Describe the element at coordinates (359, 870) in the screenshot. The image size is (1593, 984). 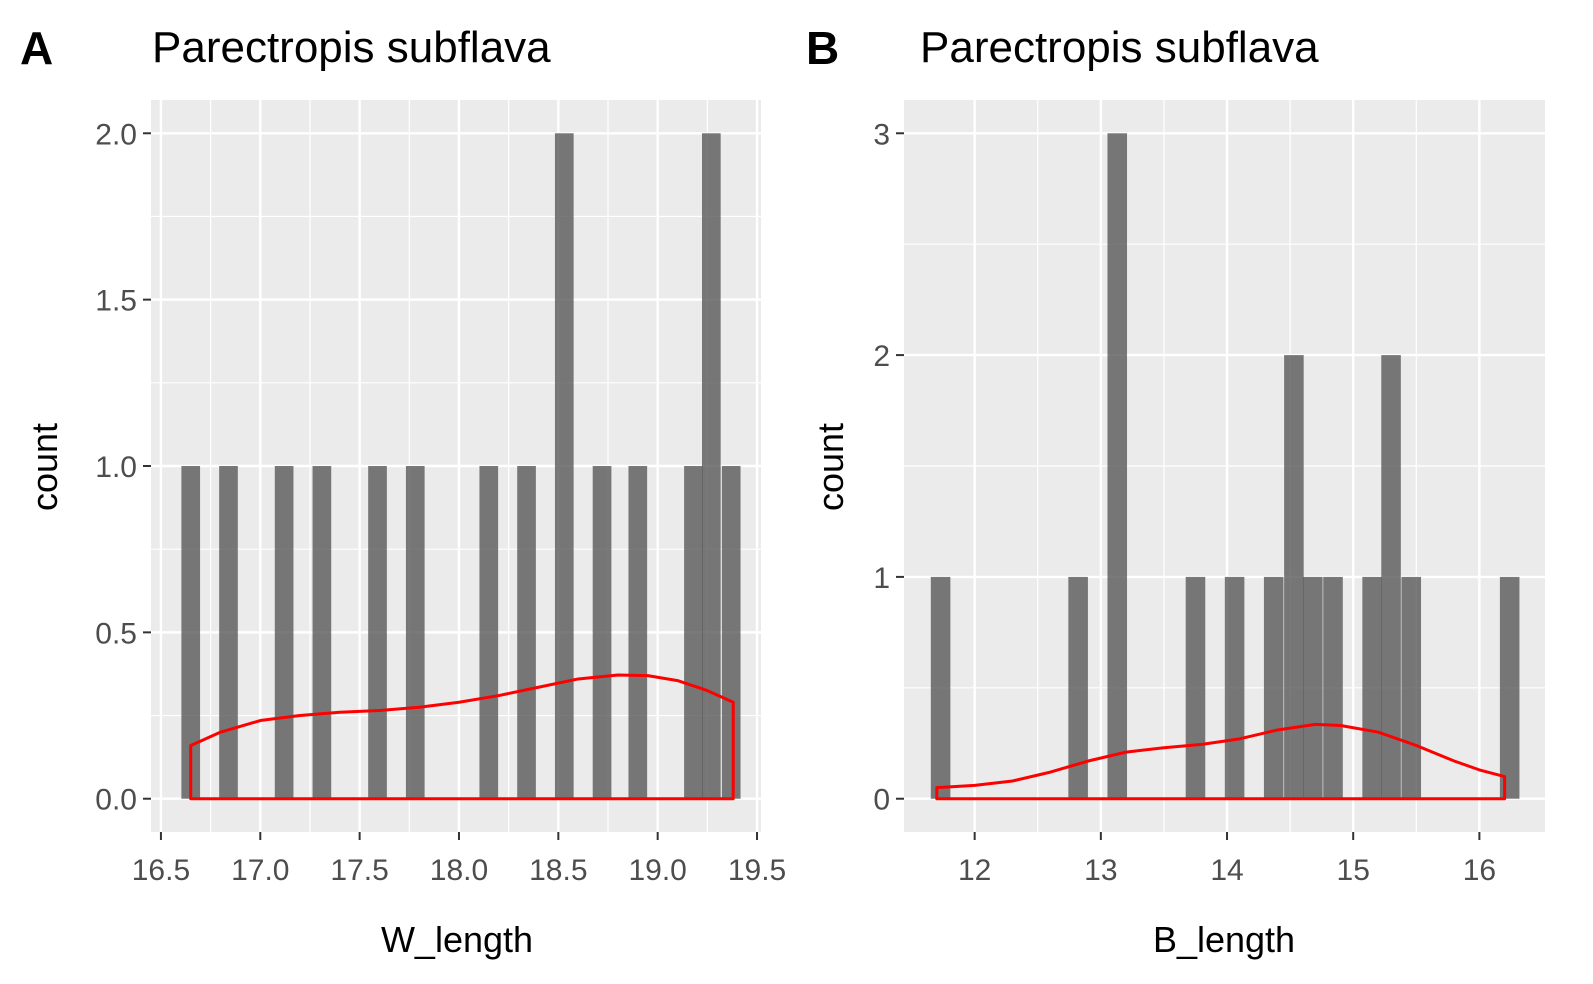
I see `panel-a-x-tick-label: 17.5` at that location.